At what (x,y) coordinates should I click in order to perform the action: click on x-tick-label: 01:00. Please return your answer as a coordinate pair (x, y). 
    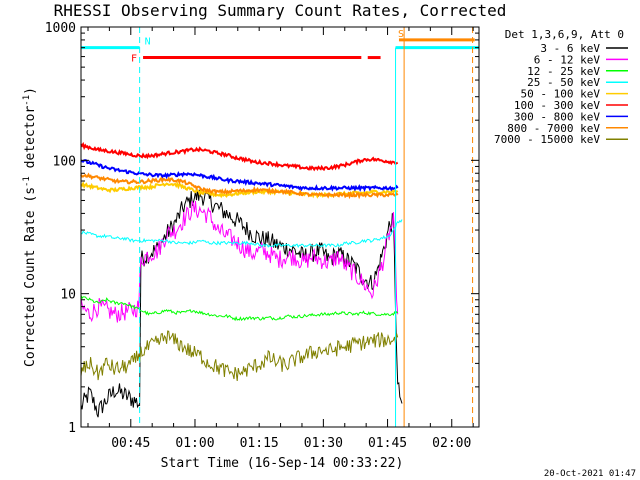
    Looking at the image, I should click on (194, 443).